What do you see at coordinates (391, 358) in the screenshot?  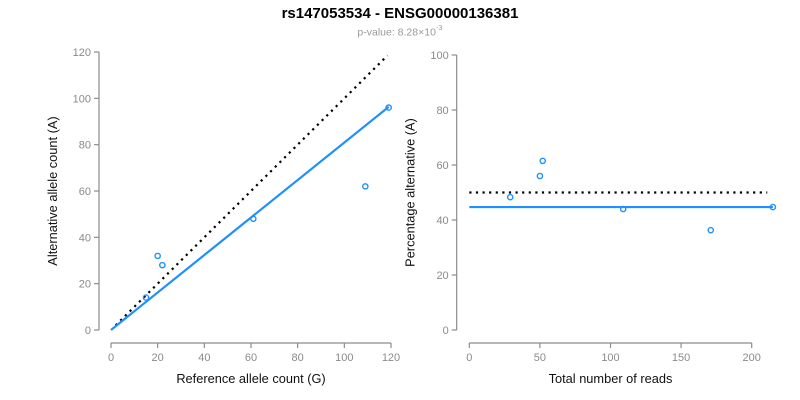 I see `x-tick-label: 120` at bounding box center [391, 358].